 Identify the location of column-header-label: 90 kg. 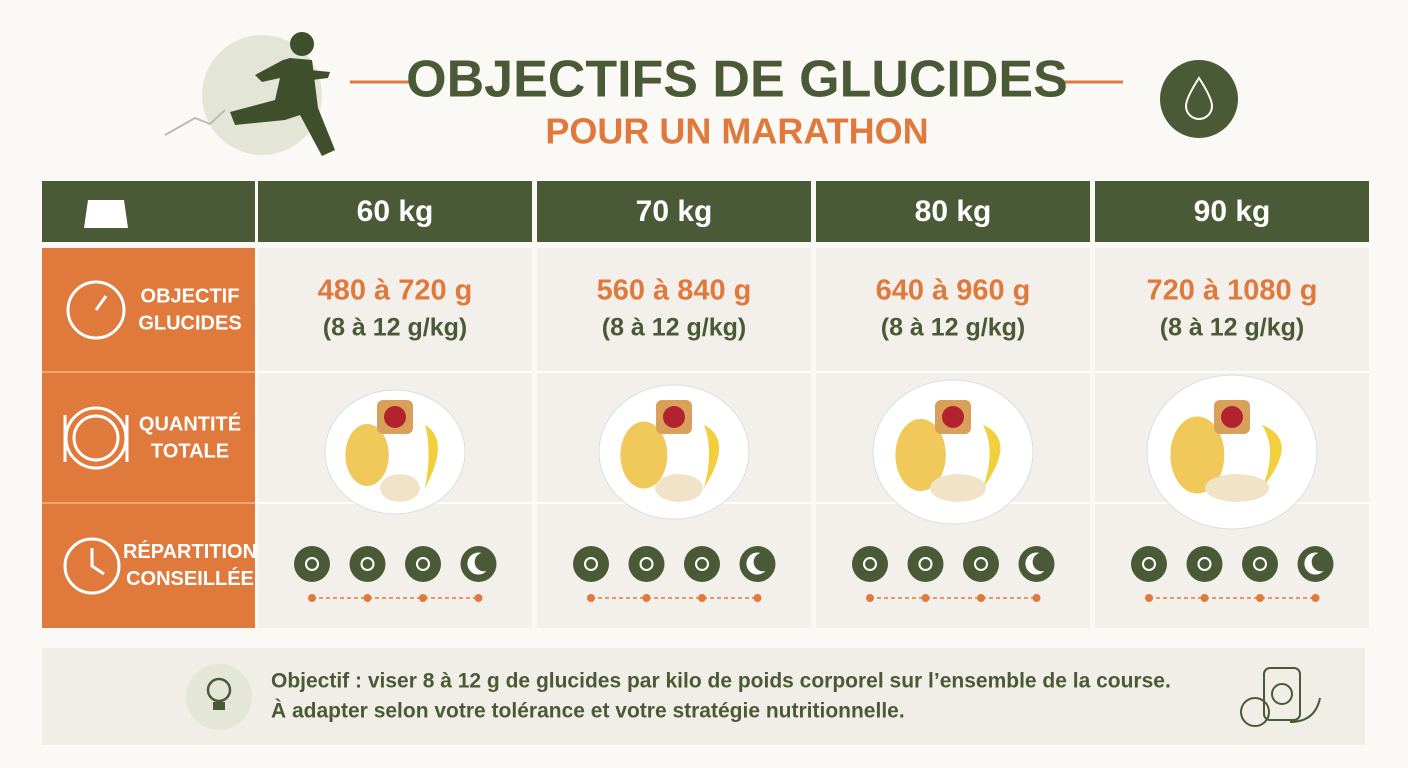
(1232, 211).